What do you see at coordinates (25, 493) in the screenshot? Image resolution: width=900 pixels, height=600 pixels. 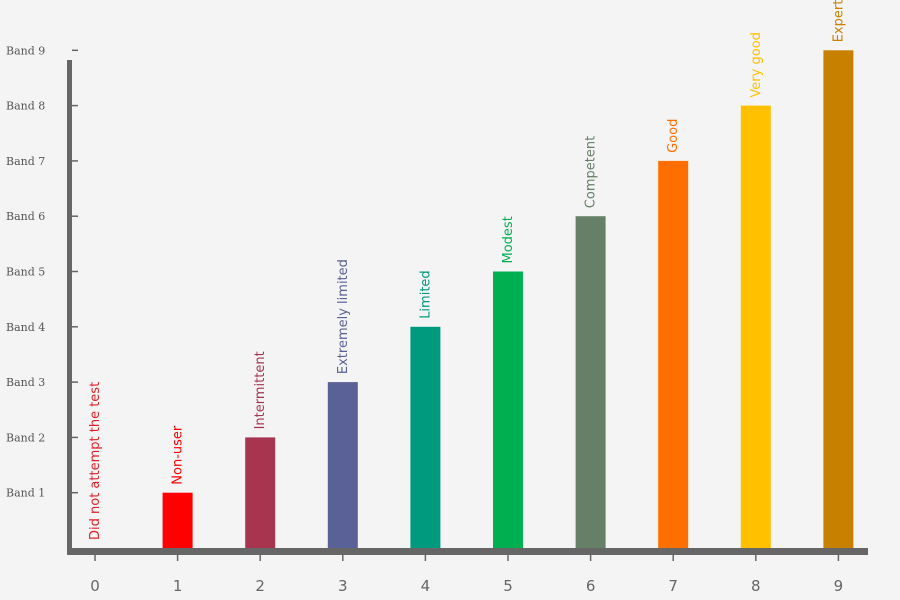 I see `y-tick-label: Band 1` at bounding box center [25, 493].